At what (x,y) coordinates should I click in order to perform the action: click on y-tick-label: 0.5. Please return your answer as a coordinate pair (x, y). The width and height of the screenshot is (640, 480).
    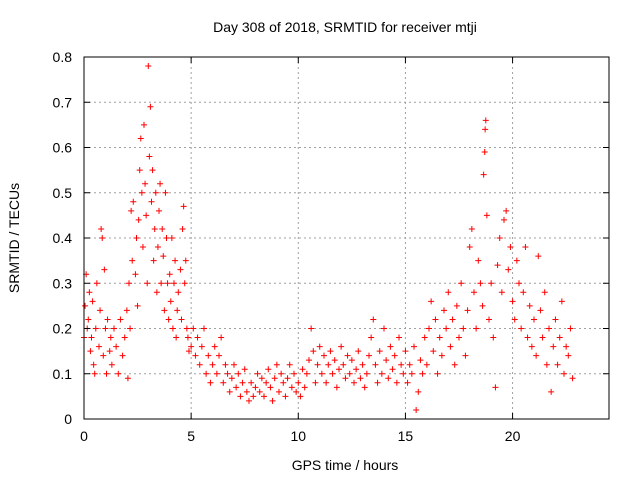
    Looking at the image, I should click on (63, 193).